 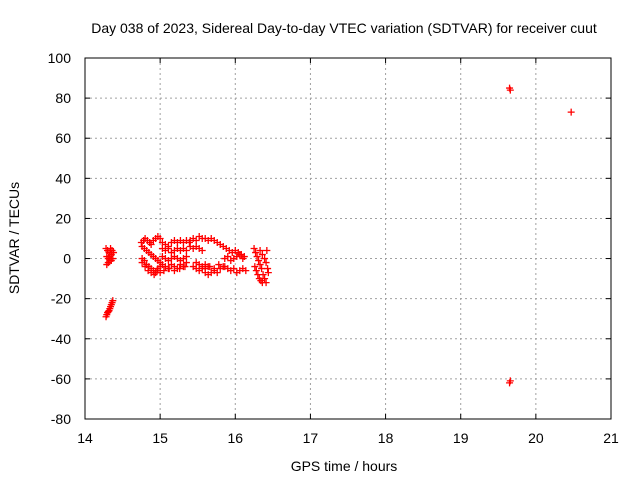 What do you see at coordinates (344, 466) in the screenshot?
I see `x-axis-label: GPS time / hours` at bounding box center [344, 466].